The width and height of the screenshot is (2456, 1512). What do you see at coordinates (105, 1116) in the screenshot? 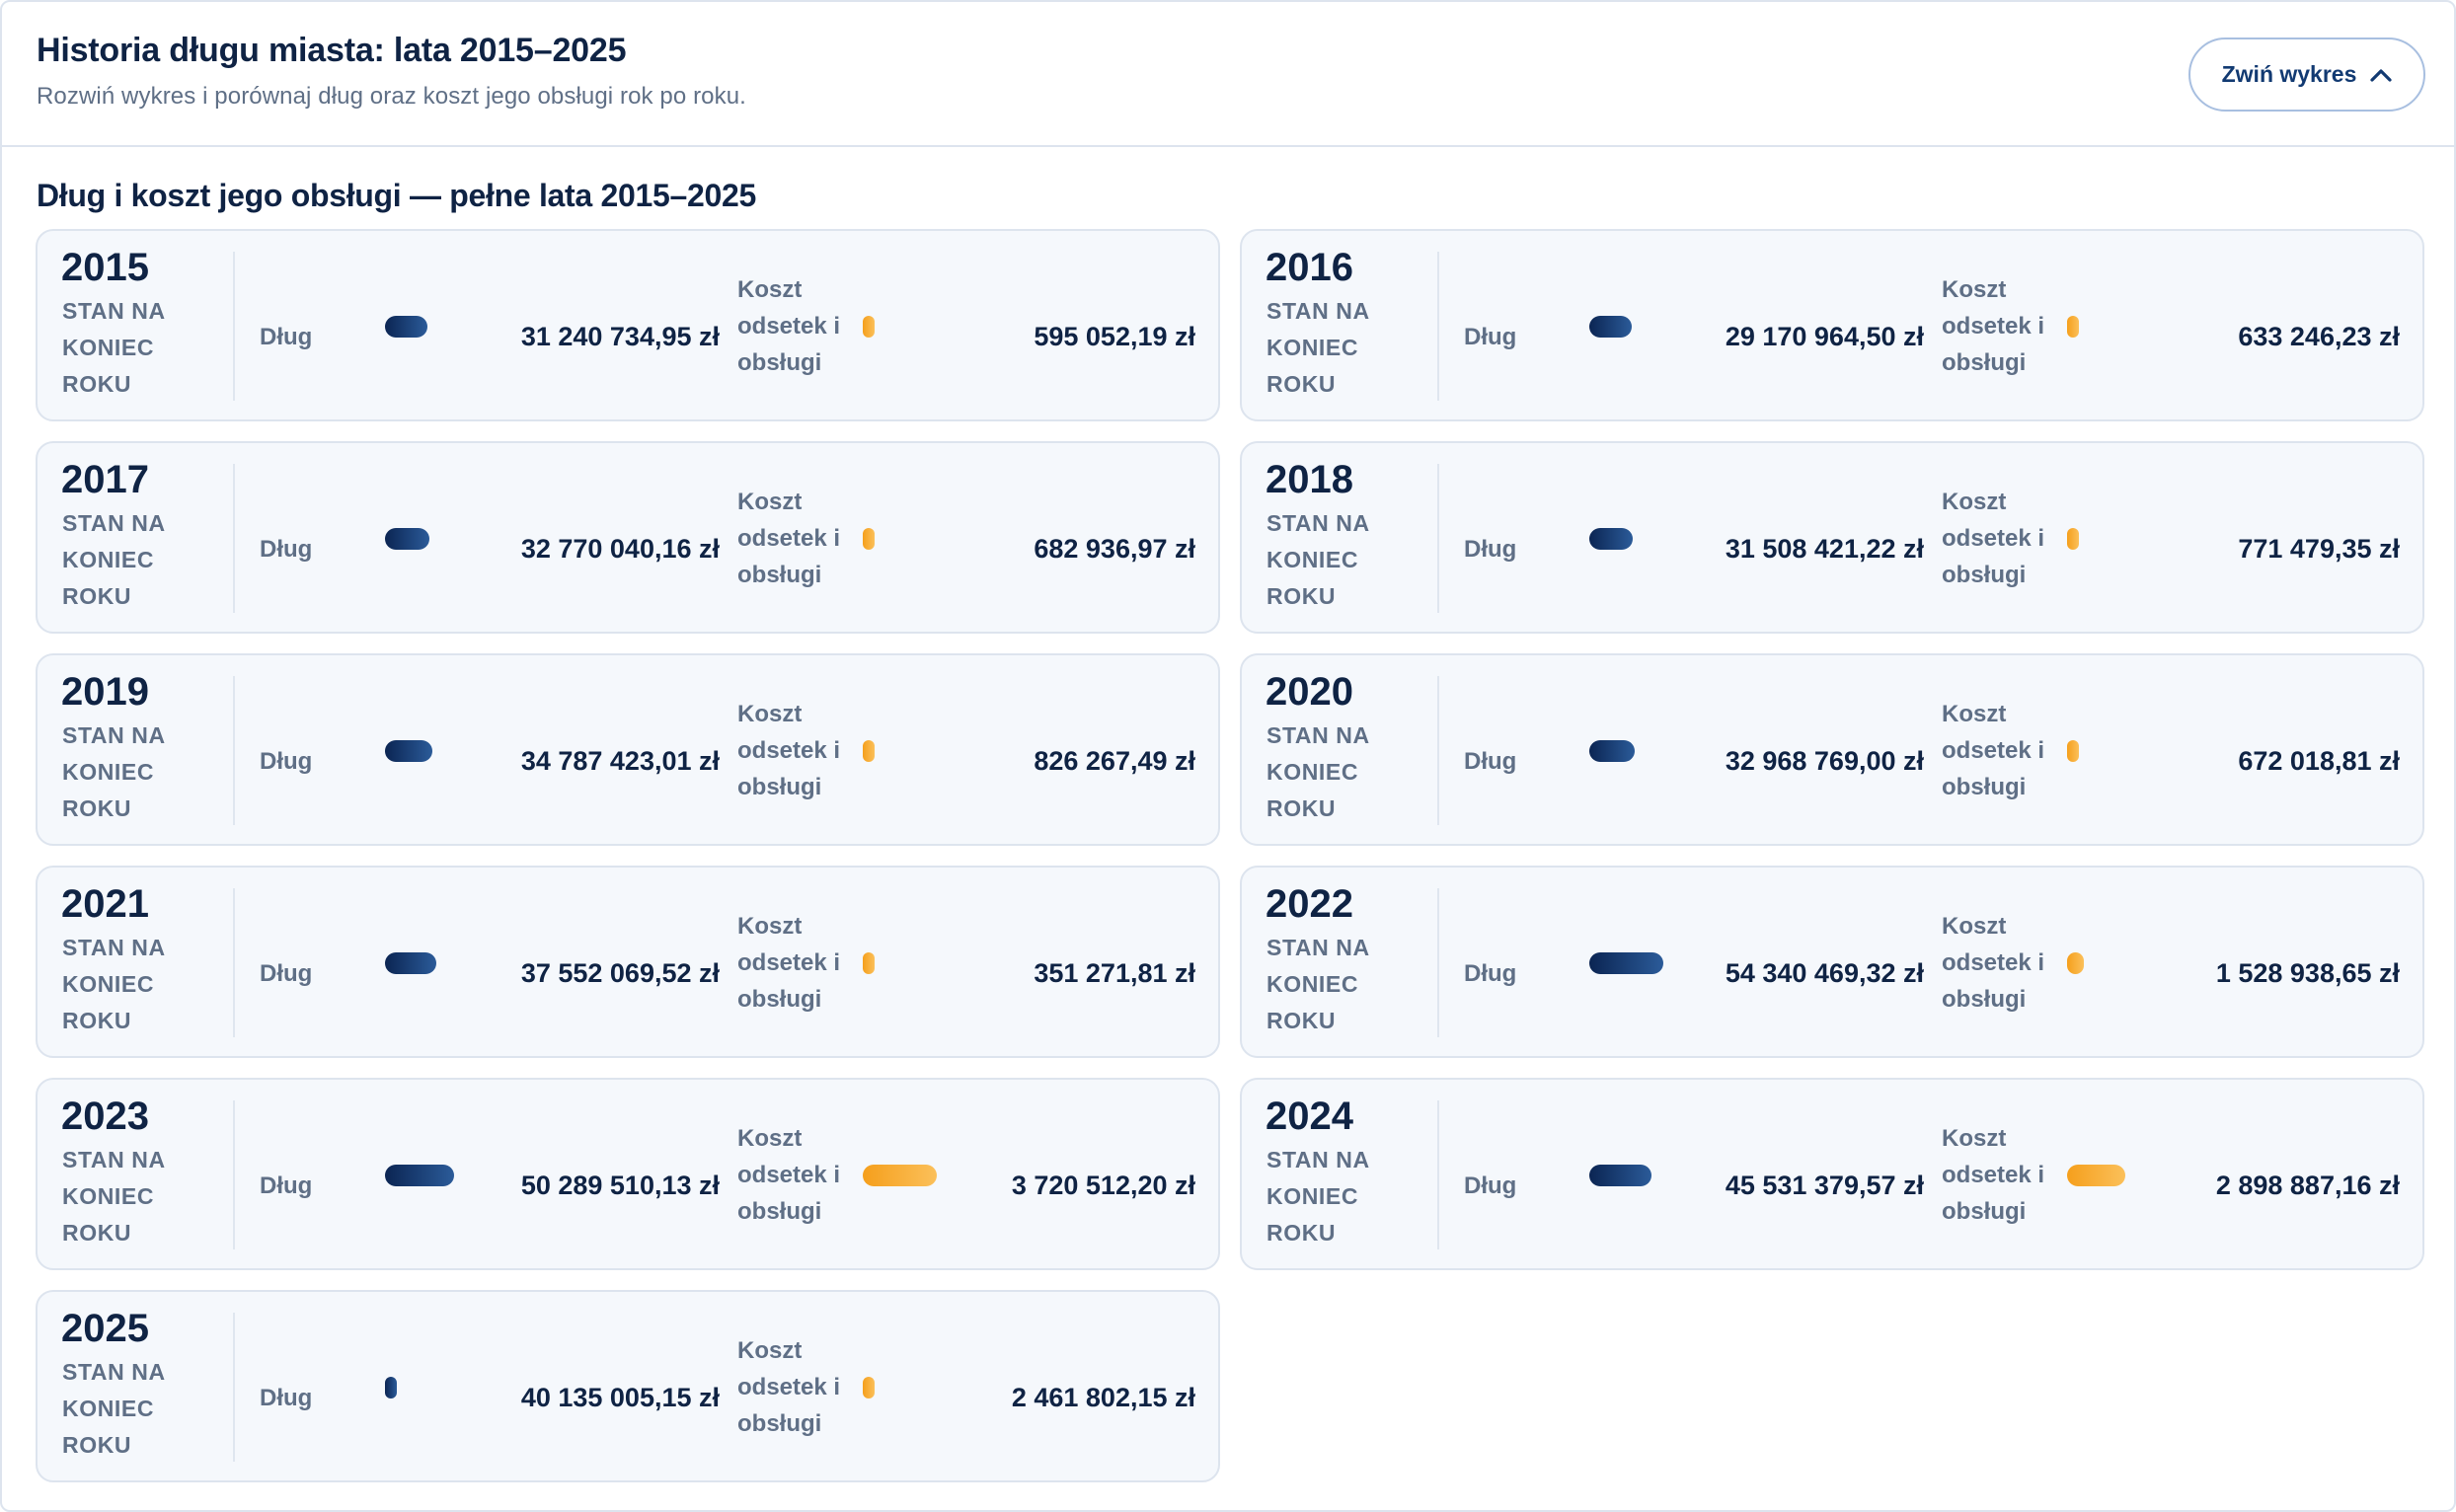
I see `year-label: 2023` at bounding box center [105, 1116].